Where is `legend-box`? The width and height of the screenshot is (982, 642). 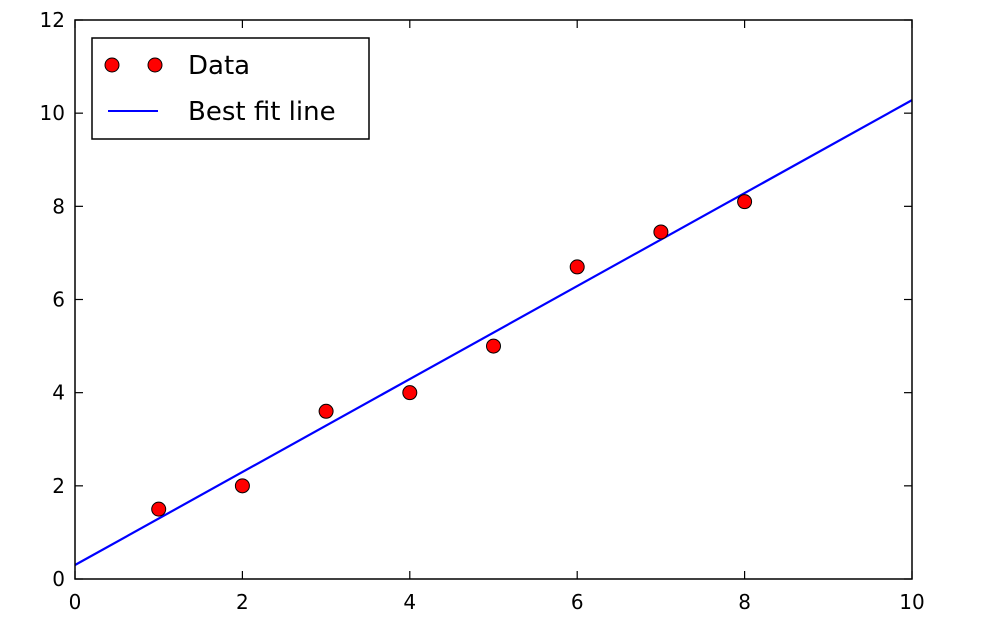 legend-box is located at coordinates (230, 88).